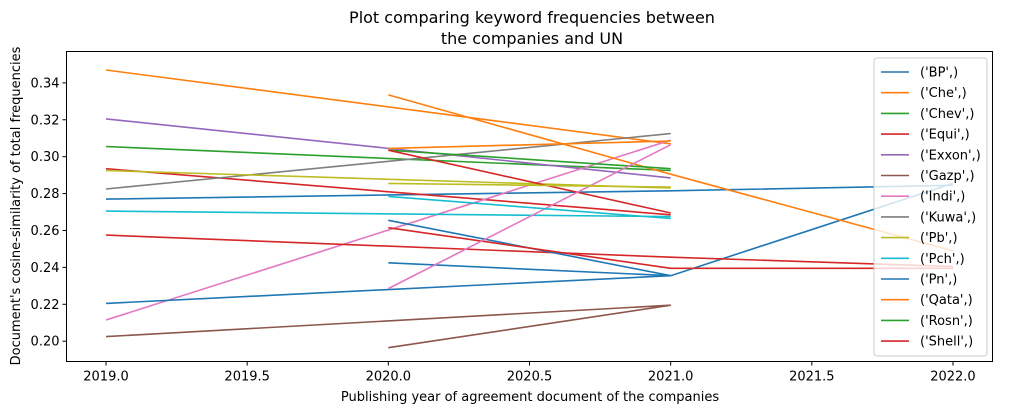 The height and width of the screenshot is (414, 1010). Describe the element at coordinates (946, 342) in the screenshot. I see `legend-entry-label: ('Shell',)` at that location.